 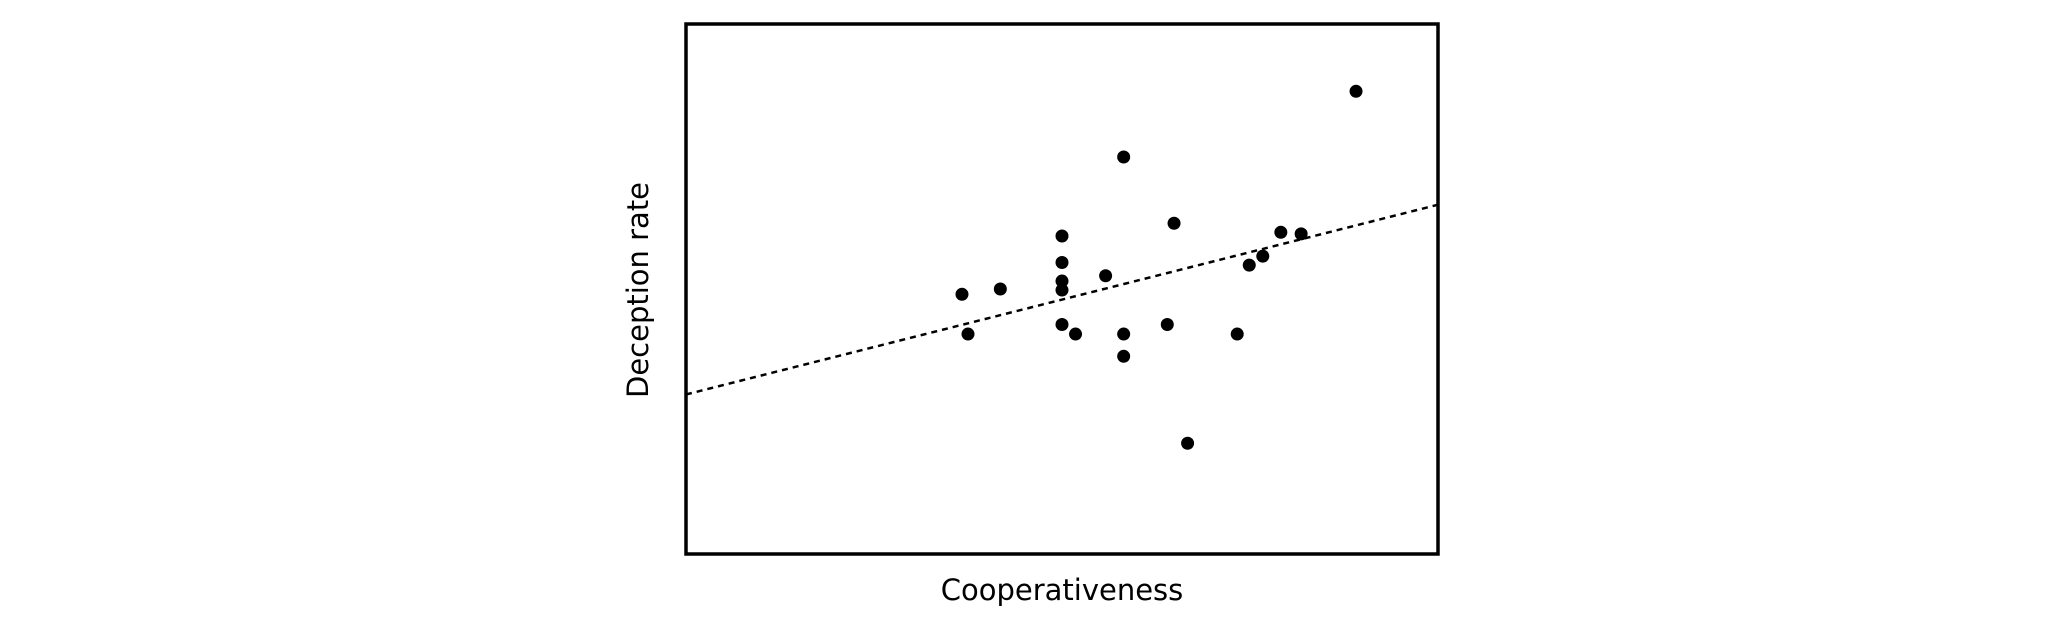 What do you see at coordinates (1062, 590) in the screenshot?
I see `x-axis-label: Cooperativeness` at bounding box center [1062, 590].